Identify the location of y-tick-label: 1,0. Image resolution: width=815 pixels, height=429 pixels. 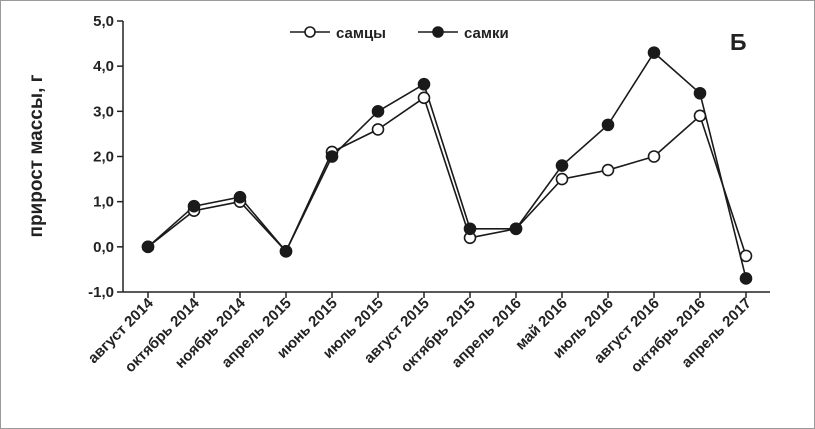
(103, 202).